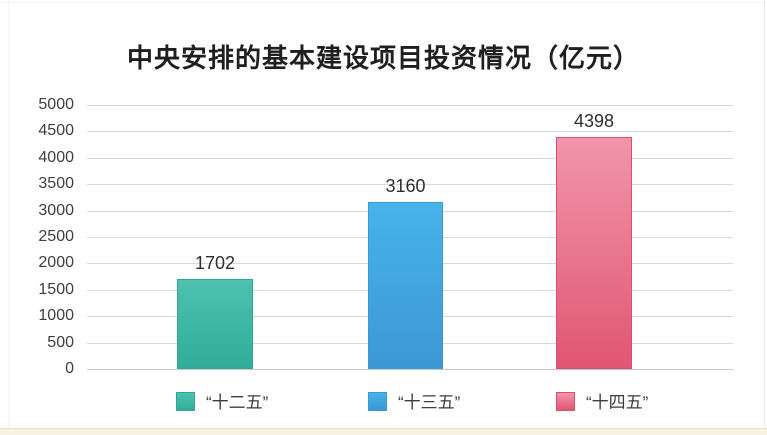 This screenshot has width=767, height=435. Describe the element at coordinates (56, 316) in the screenshot. I see `y-tick-label: 1000` at that location.